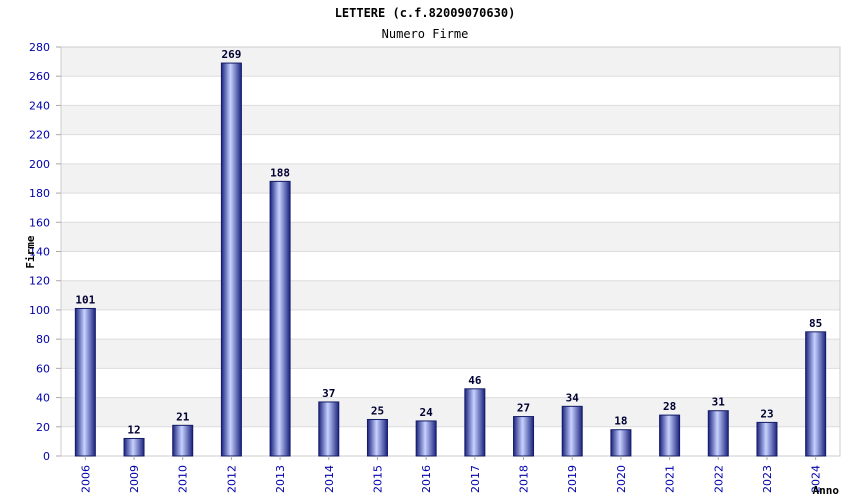  I want to click on x-tick-label: 2016, so click(426, 479).